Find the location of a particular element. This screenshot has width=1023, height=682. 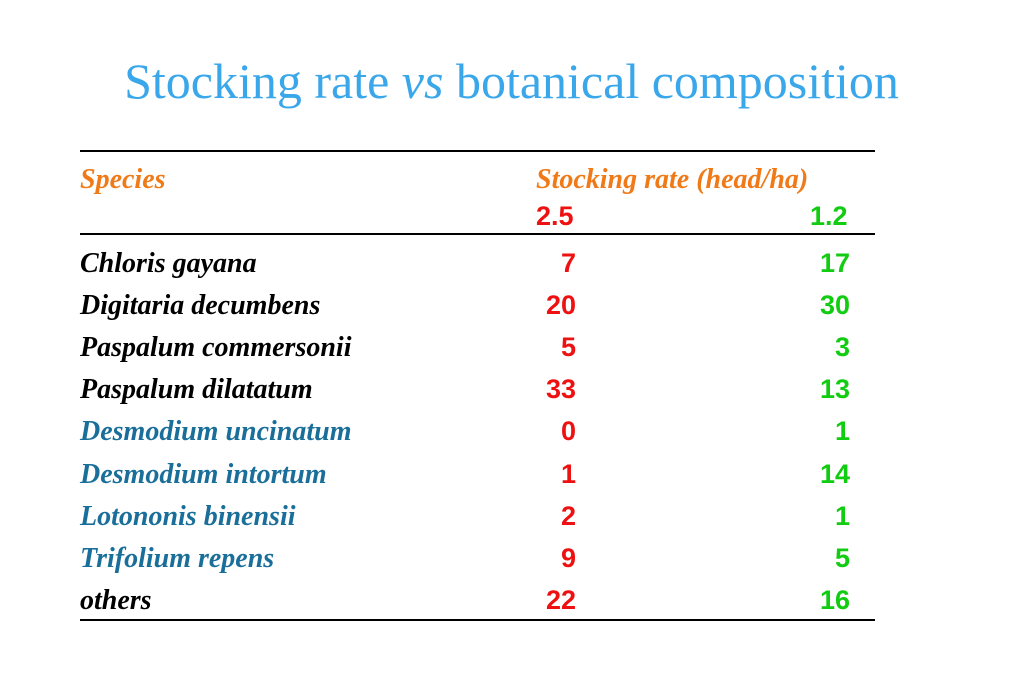

species-name: Chloris gayana is located at coordinates (168, 263).